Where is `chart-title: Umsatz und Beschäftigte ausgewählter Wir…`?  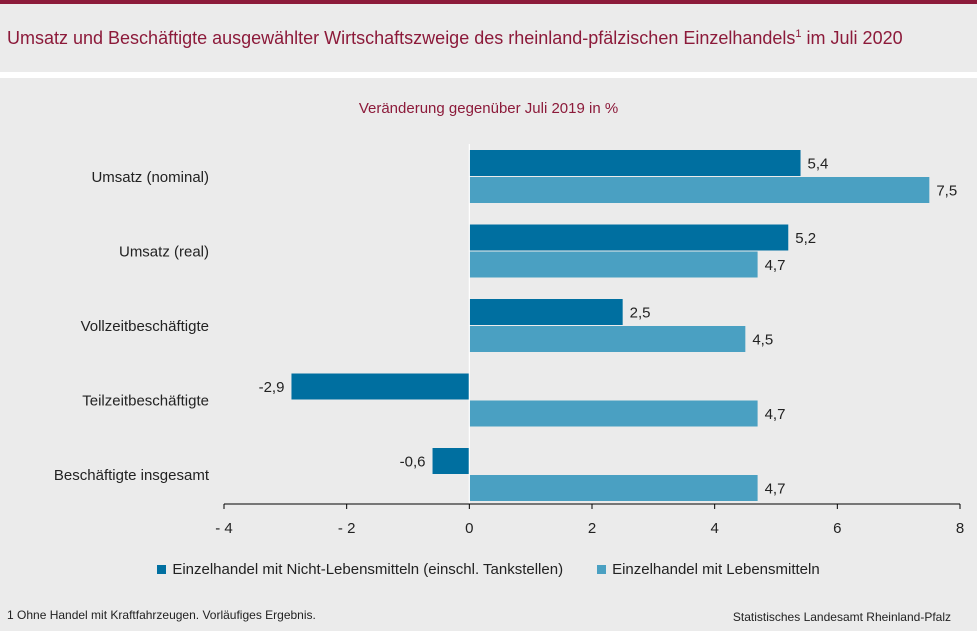
chart-title: Umsatz und Beschäftigte ausgewählter Wir… is located at coordinates (455, 38).